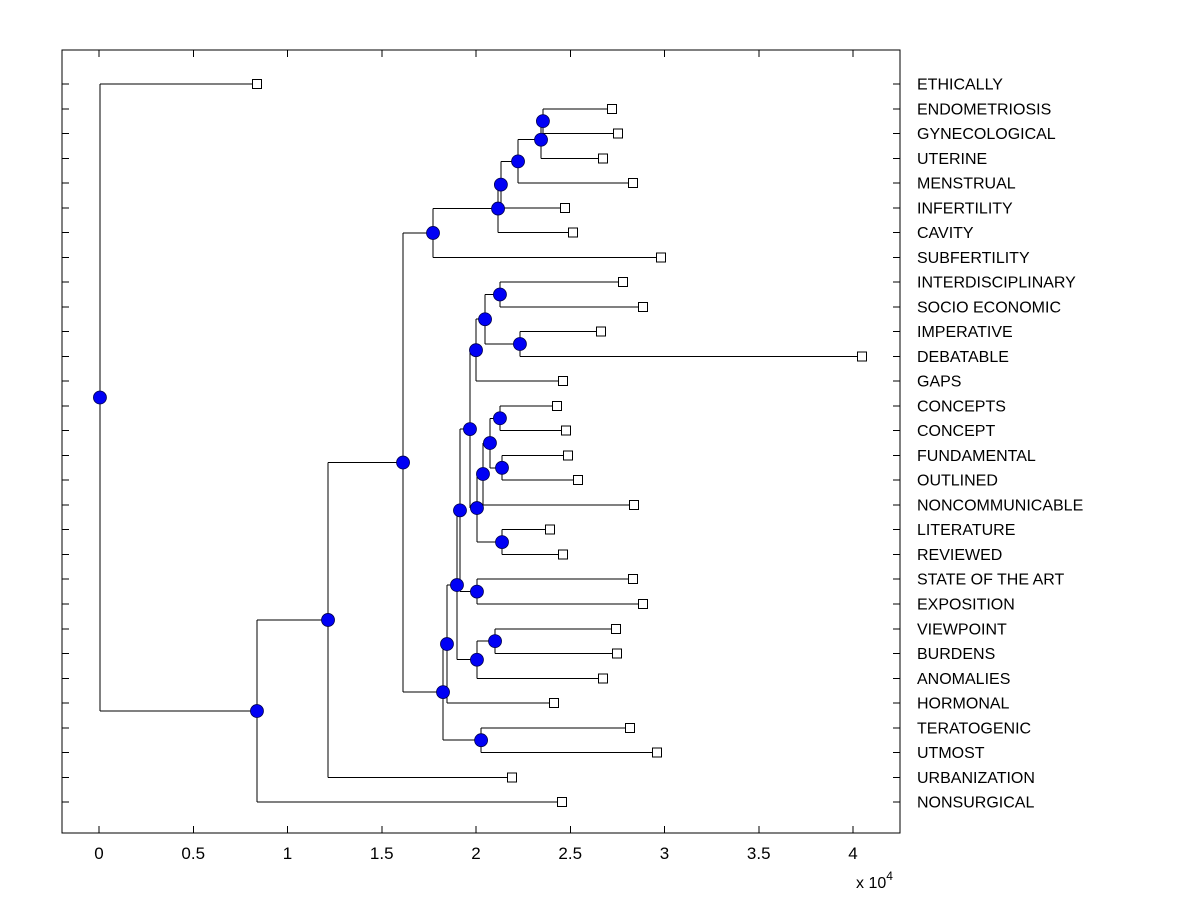 This screenshot has height=900, width=1200. Describe the element at coordinates (475, 853) in the screenshot. I see `x-tick-label: 2` at that location.